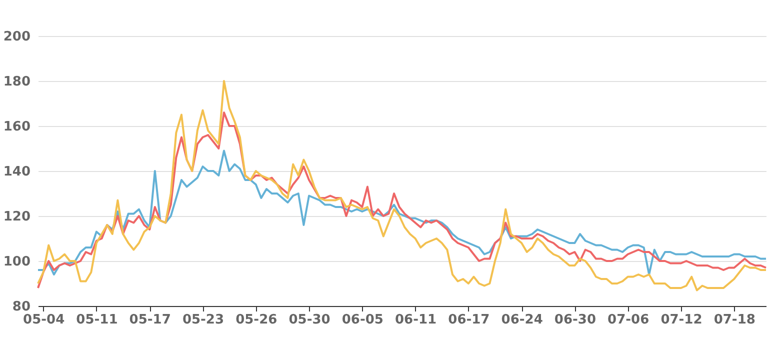 The width and height of the screenshot is (777, 341). Describe the element at coordinates (97, 320) in the screenshot. I see `x-tick-label: 05-11` at that location.